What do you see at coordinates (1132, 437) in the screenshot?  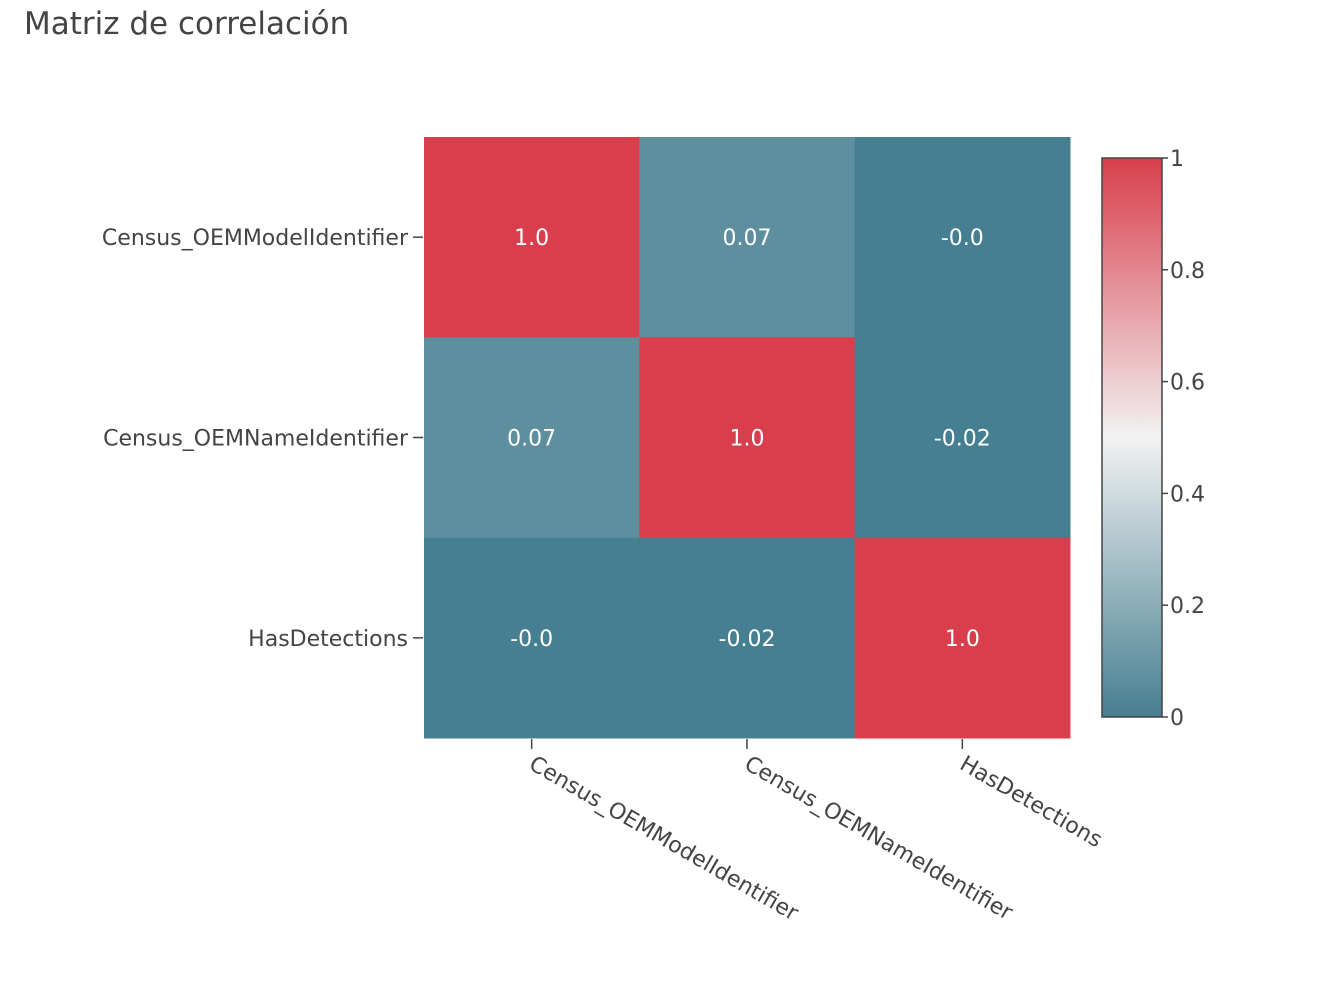 I see `colorbar-gradient` at bounding box center [1132, 437].